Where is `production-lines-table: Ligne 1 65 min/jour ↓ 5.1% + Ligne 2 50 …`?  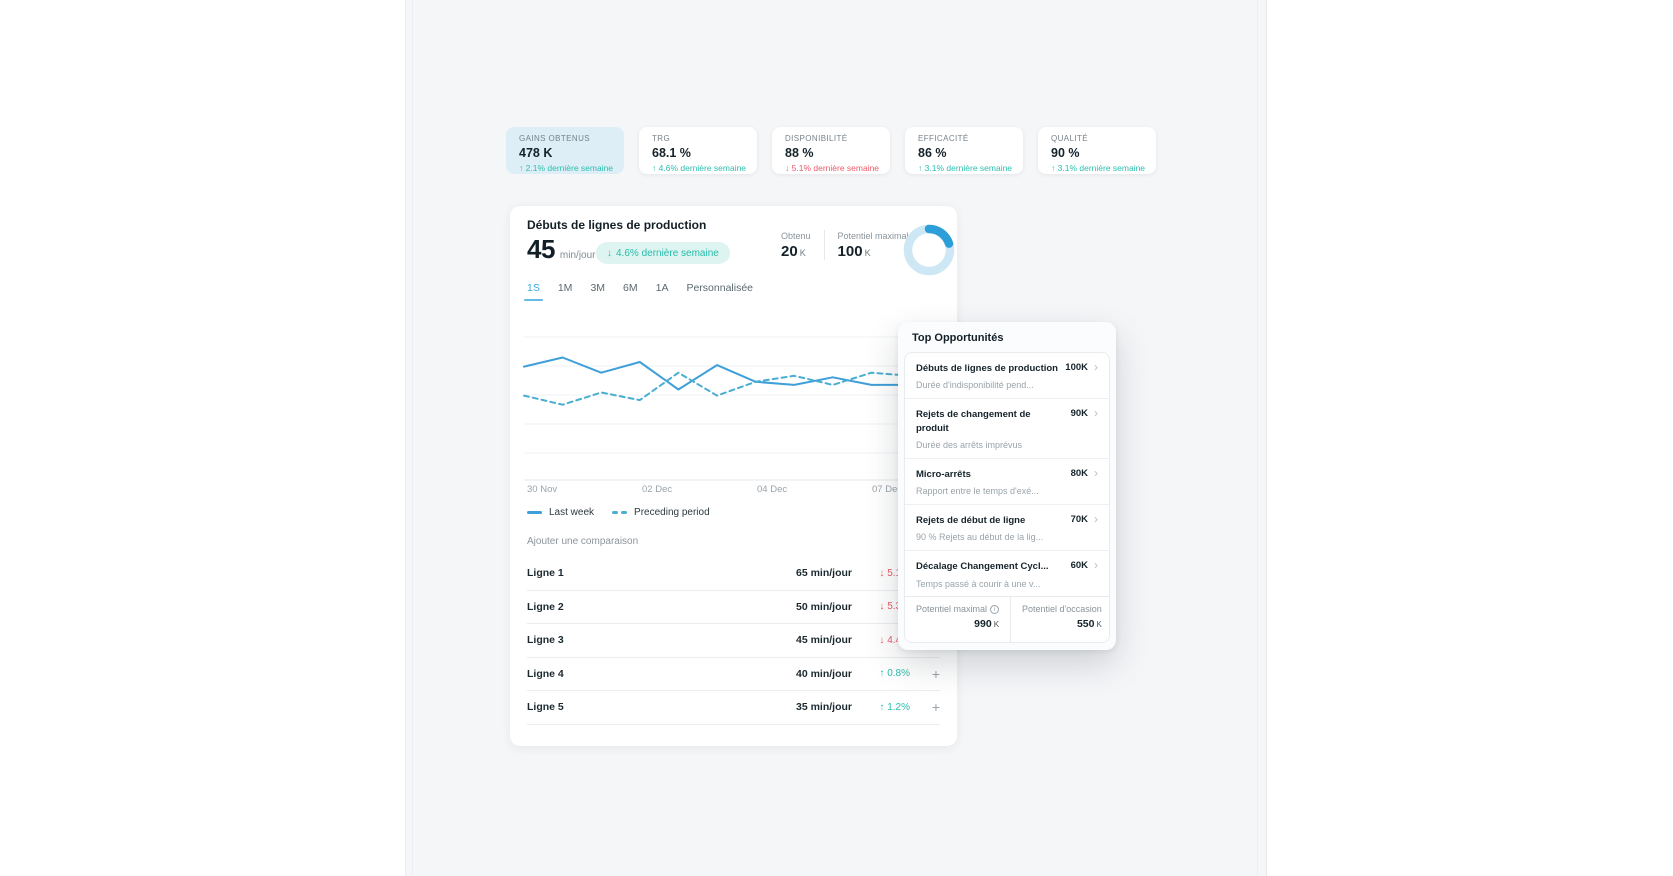
production-lines-table: Ligne 1 65 min/jour ↓ 5.1% + Ligne 2 50 … is located at coordinates (733, 641).